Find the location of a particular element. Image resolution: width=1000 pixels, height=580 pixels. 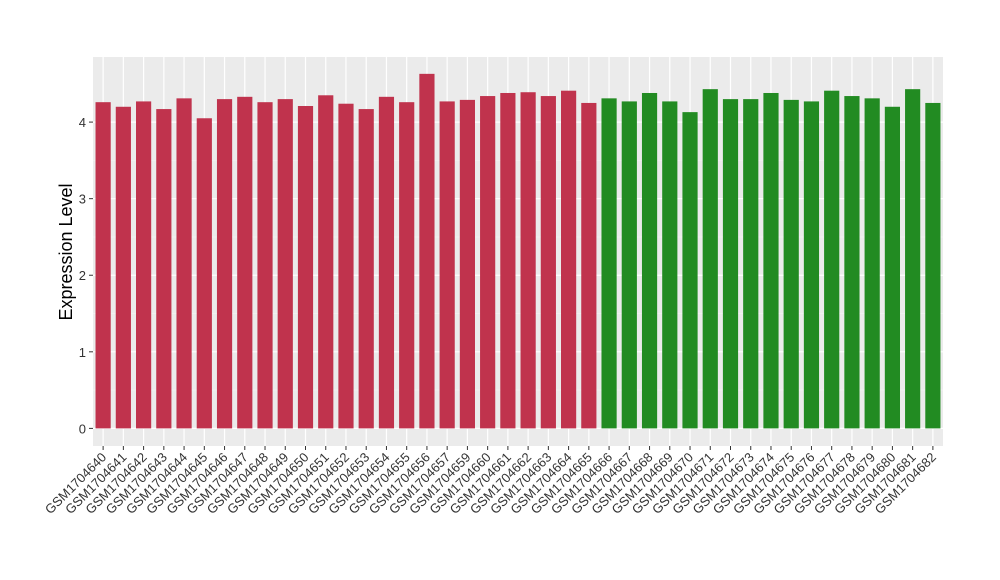

y-tick-label: 2 is located at coordinates (82, 275).